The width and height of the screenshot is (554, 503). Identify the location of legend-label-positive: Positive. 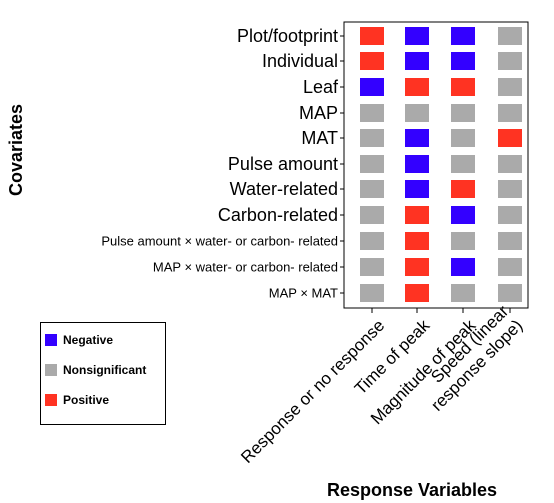
(86, 400).